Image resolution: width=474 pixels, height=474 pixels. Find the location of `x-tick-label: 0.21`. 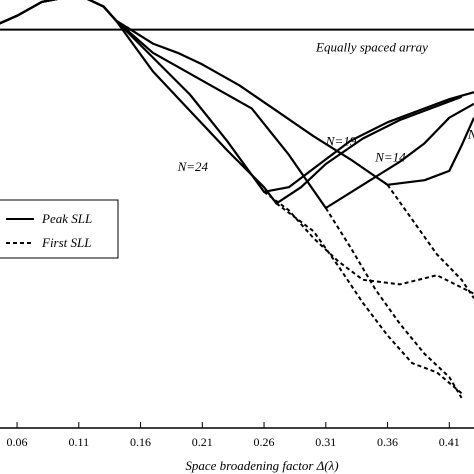

x-tick-label: 0.21 is located at coordinates (202, 442).